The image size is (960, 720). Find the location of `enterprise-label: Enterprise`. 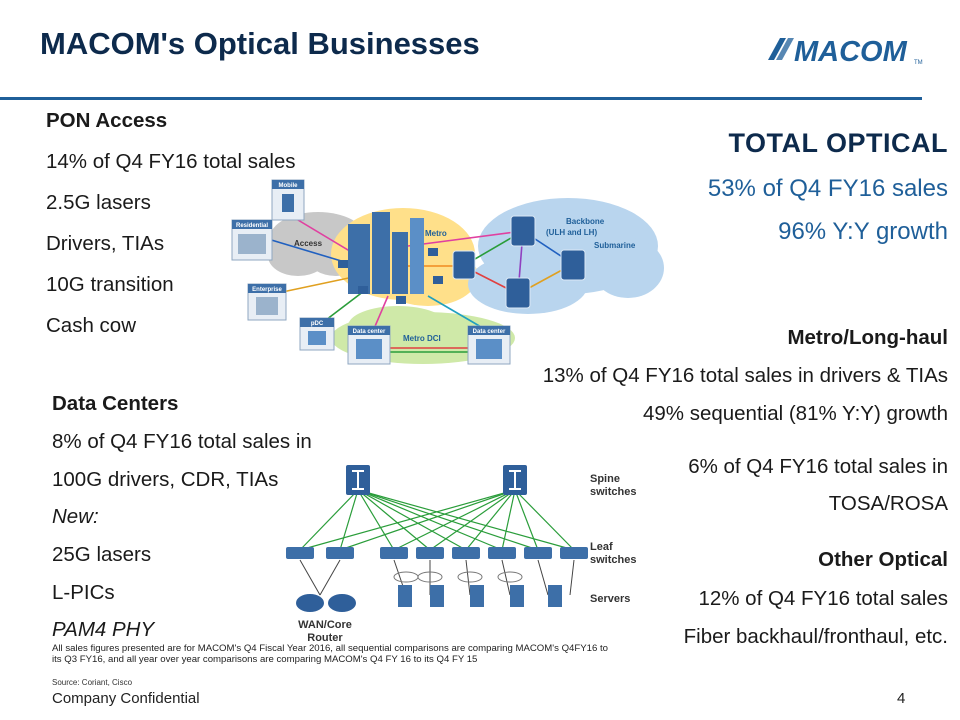

enterprise-label: Enterprise is located at coordinates (267, 290).